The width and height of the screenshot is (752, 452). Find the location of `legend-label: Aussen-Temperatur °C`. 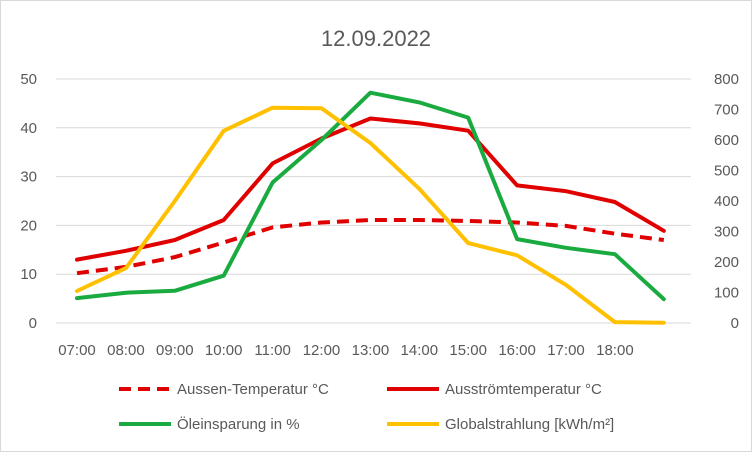

legend-label: Aussen-Temperatur °C is located at coordinates (253, 389).